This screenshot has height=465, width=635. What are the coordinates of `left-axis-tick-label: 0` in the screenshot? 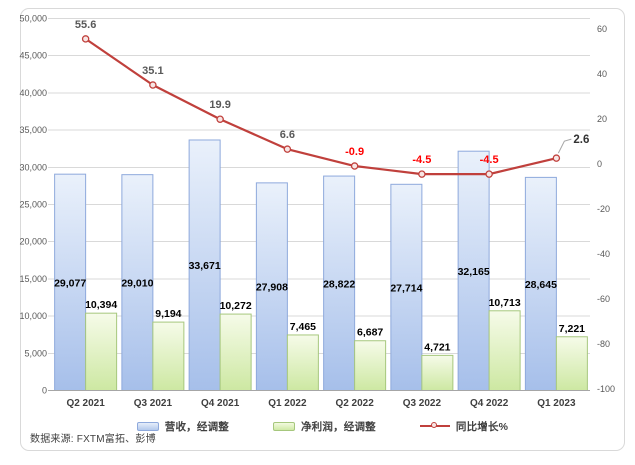 It's located at (44, 391).